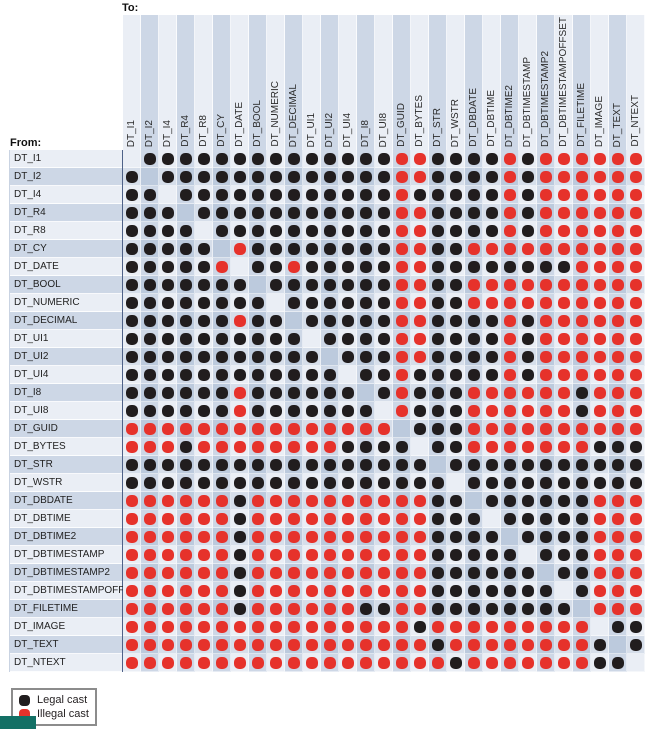 The image size is (645, 729). What do you see at coordinates (54, 714) in the screenshot?
I see `legend-item-illegal: Illegal cast` at bounding box center [54, 714].